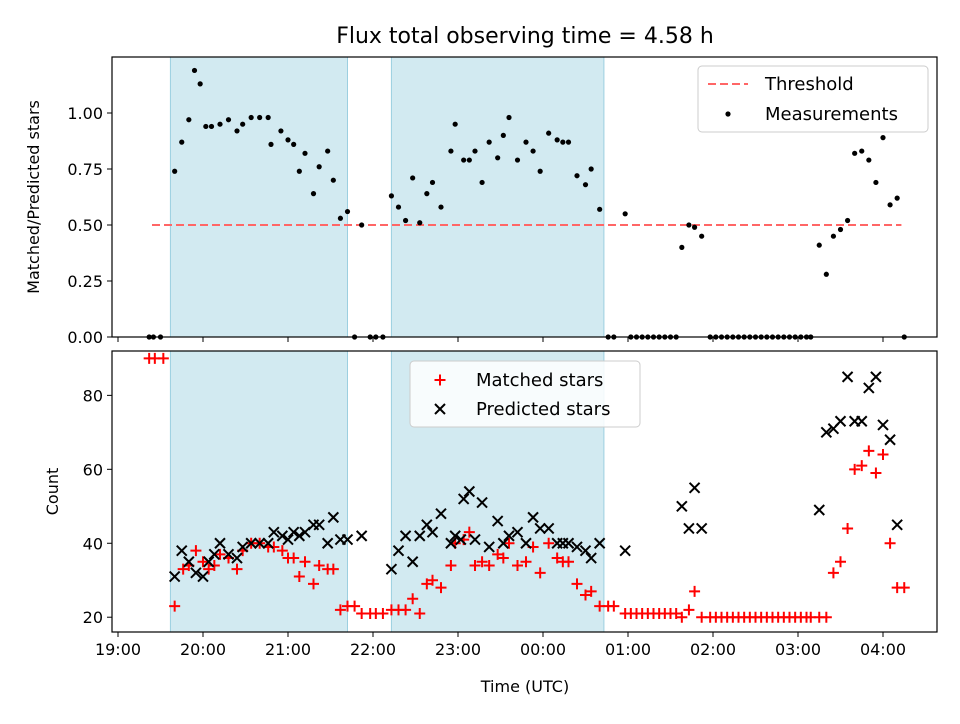  I want to click on y-tick-label: 40, so click(93, 543).